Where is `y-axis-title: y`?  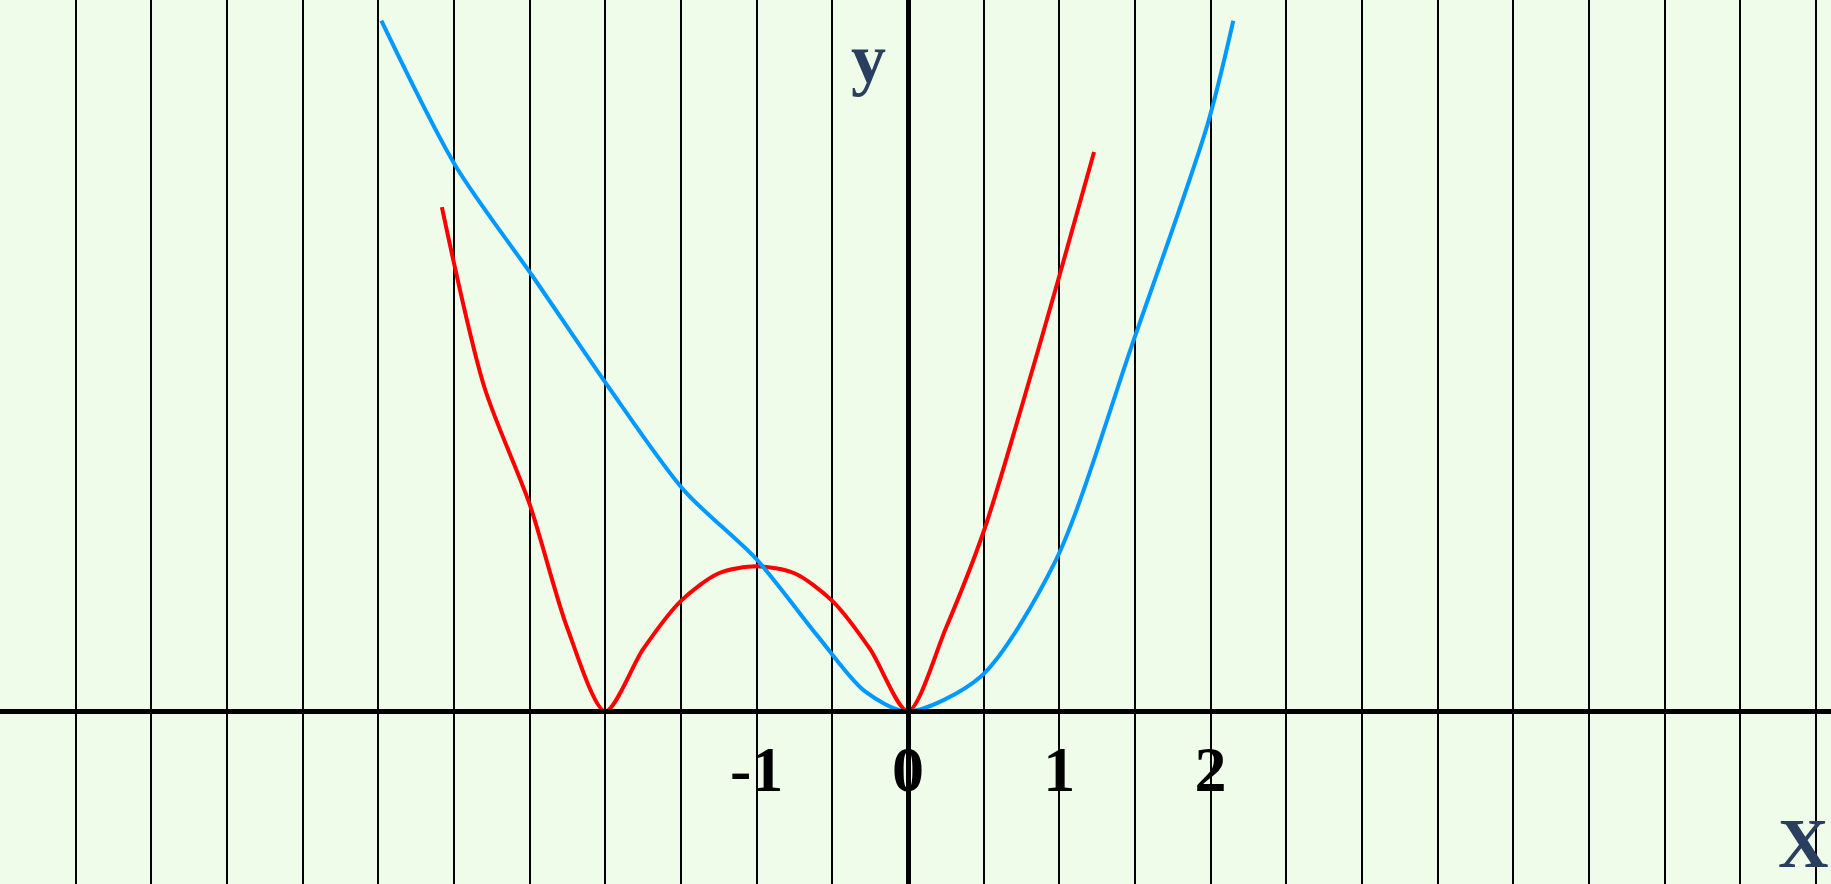
y-axis-title: y is located at coordinates (868, 58).